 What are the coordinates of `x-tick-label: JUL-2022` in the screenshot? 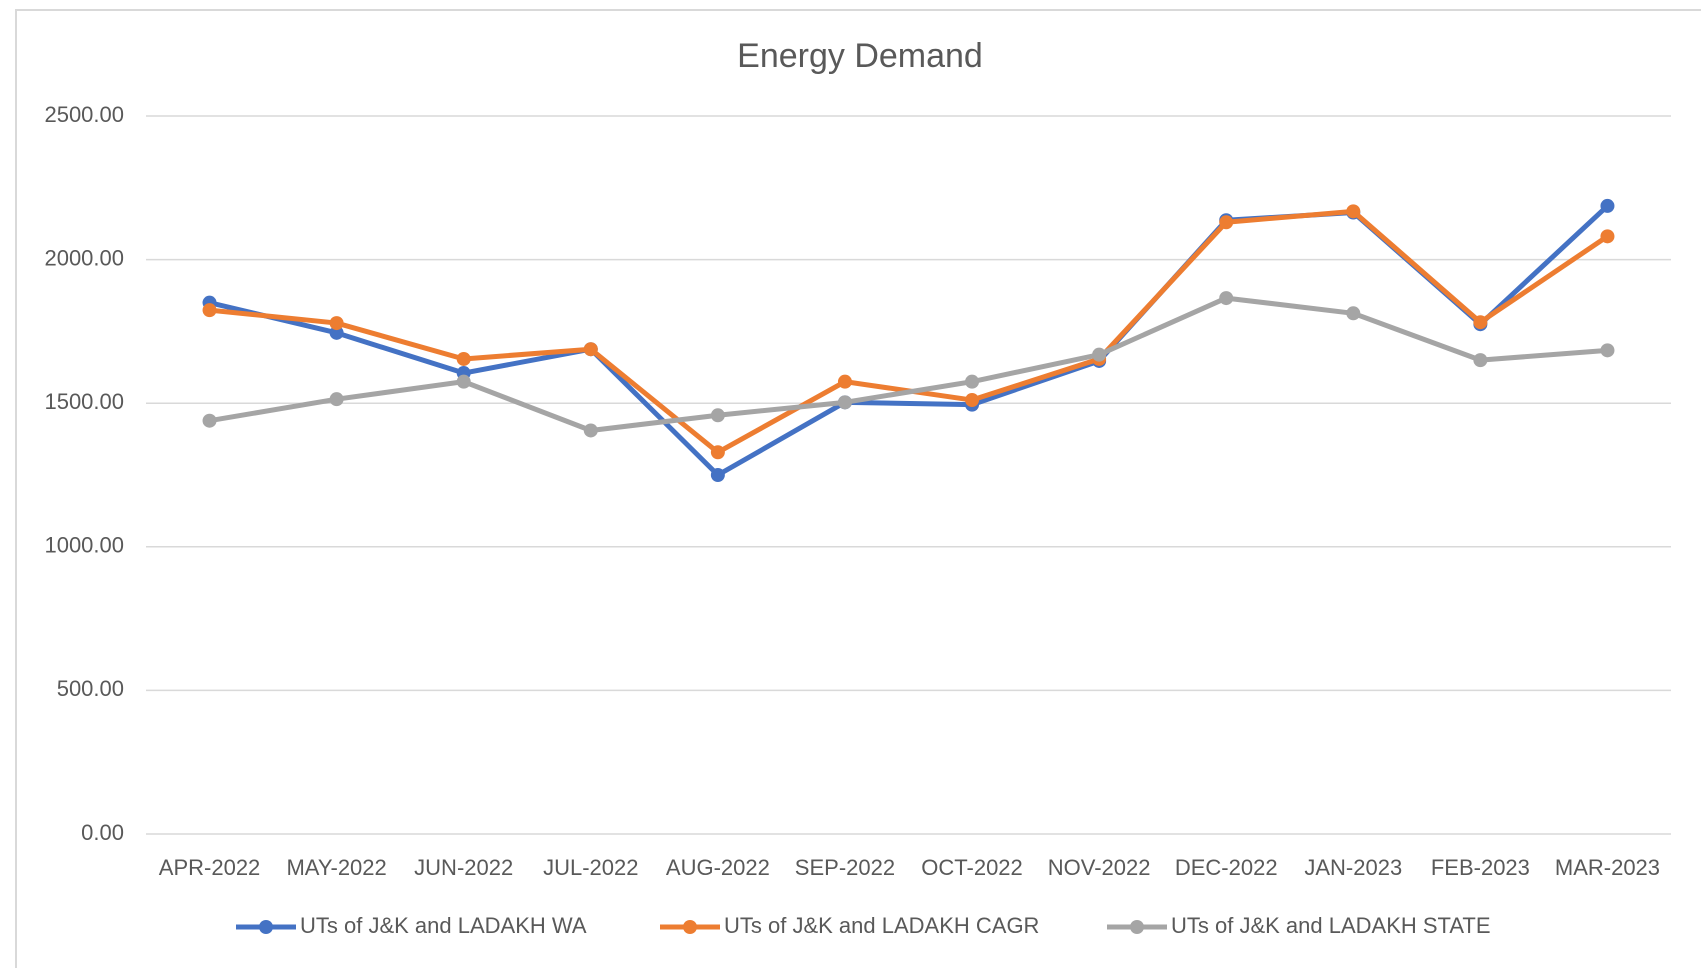 It's located at (590, 867).